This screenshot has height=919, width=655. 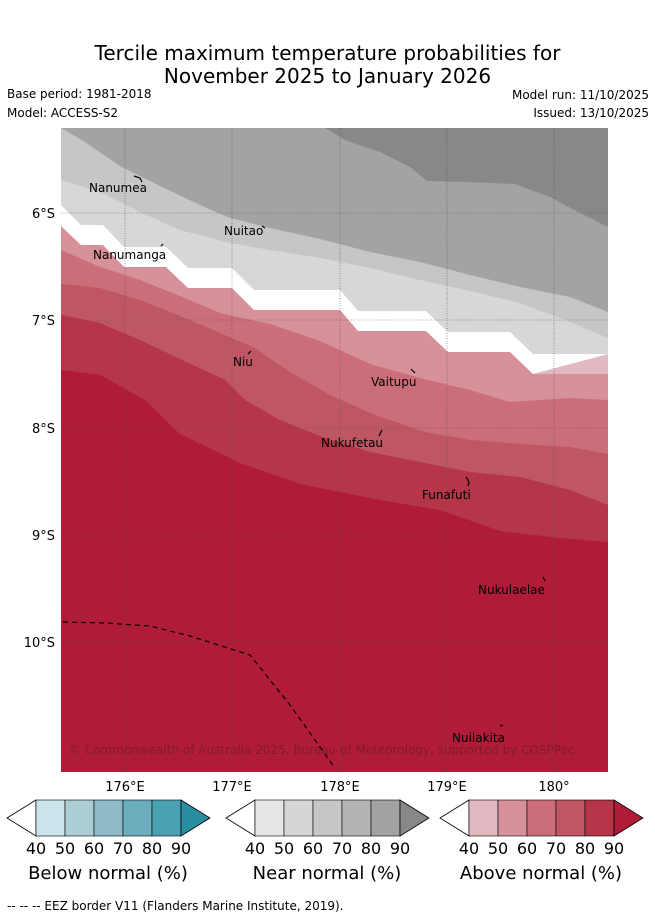 I want to click on place-nanumanga: Nanumanga, so click(x=129, y=255).